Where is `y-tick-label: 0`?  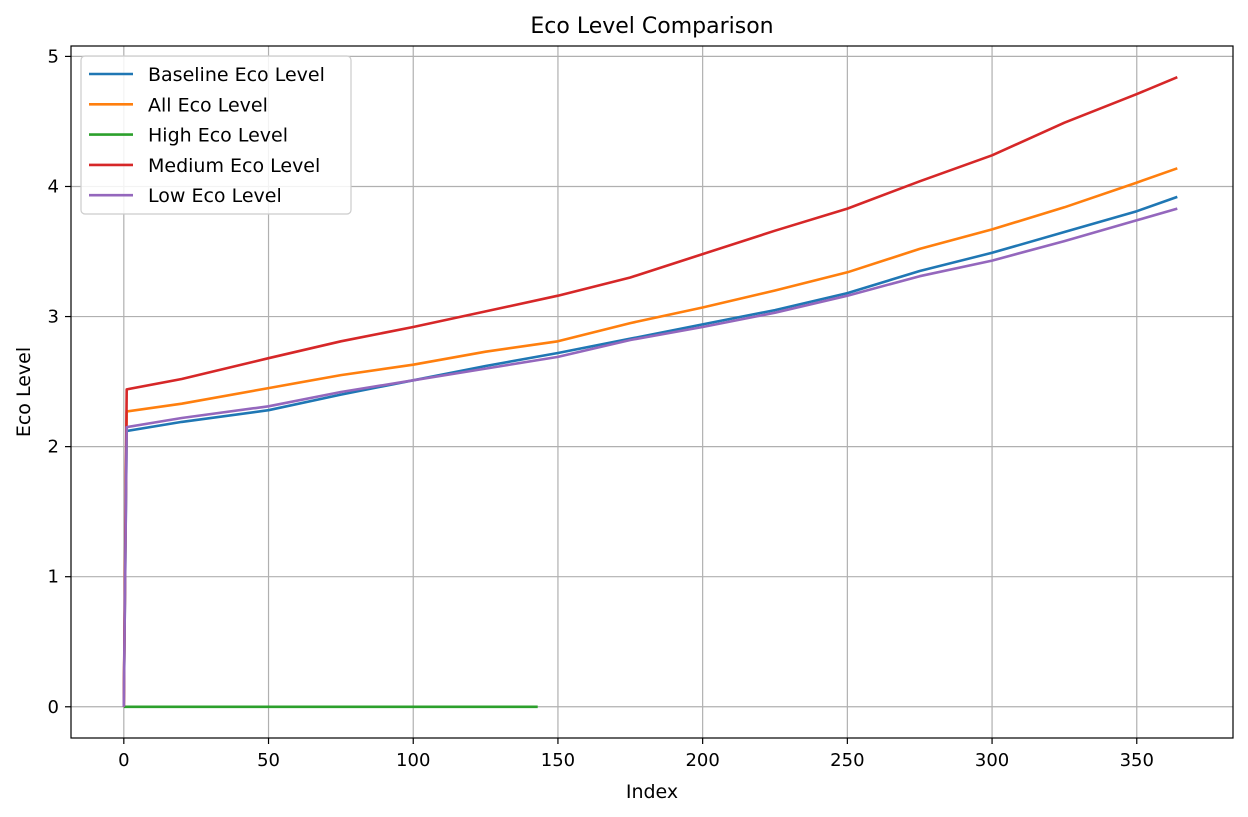 y-tick-label: 0 is located at coordinates (53, 707).